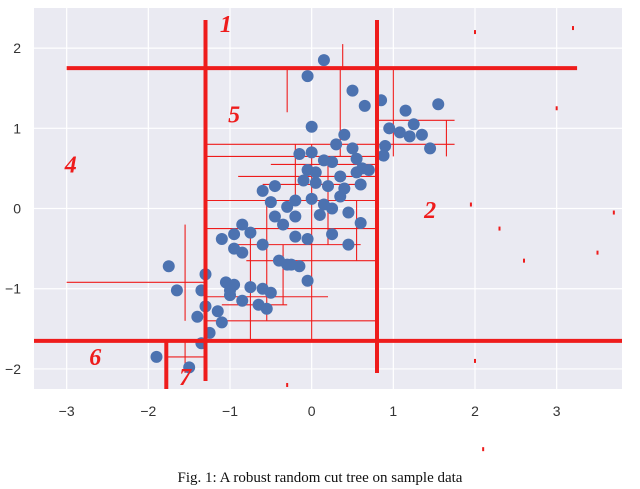 Image resolution: width=640 pixels, height=489 pixels. Describe the element at coordinates (17, 209) in the screenshot. I see `y-tick-label: 0` at that location.